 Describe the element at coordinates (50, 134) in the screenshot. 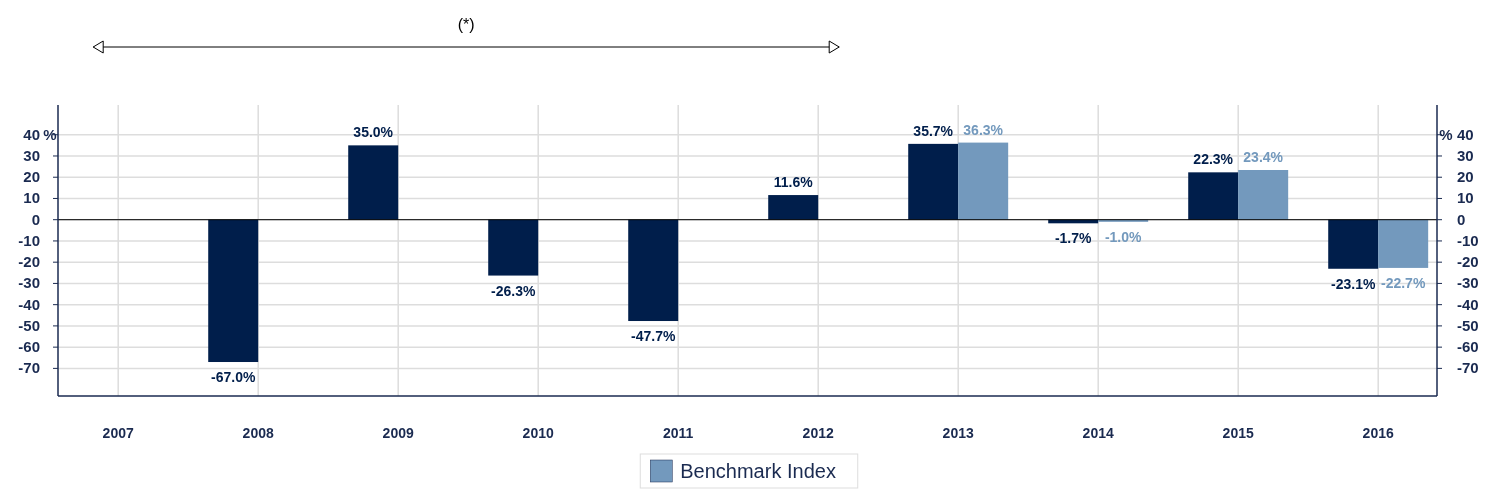

I see `y-axis-title: %` at that location.